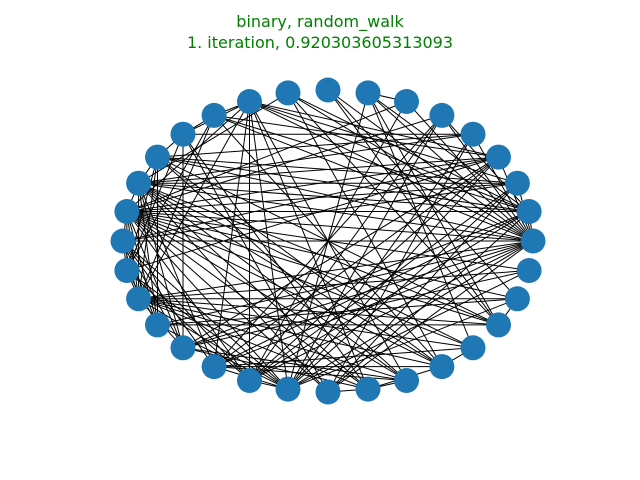 This screenshot has height=480, width=640. What do you see at coordinates (320, 21) in the screenshot?
I see `figure-title-line-1: binary, random_walk` at bounding box center [320, 21].